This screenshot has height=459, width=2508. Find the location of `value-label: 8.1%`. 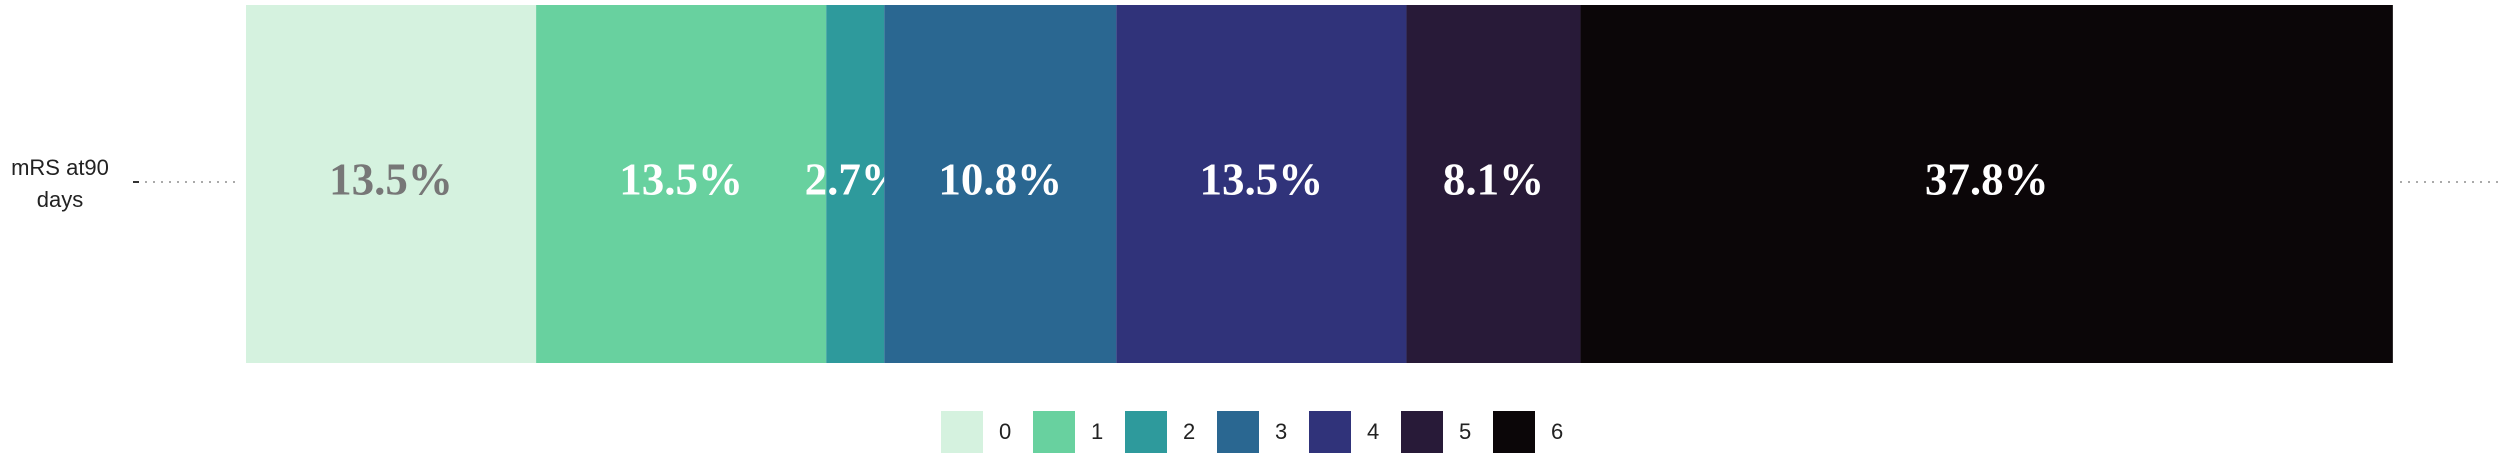

value-label: 8.1% is located at coordinates (1493, 179).